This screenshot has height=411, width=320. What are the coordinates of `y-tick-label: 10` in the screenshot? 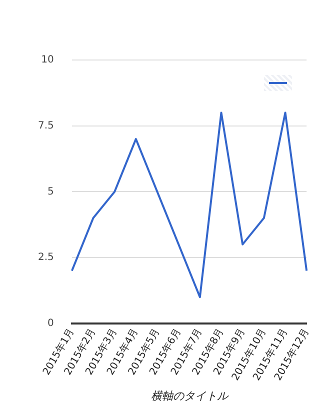 It's located at (47, 60).